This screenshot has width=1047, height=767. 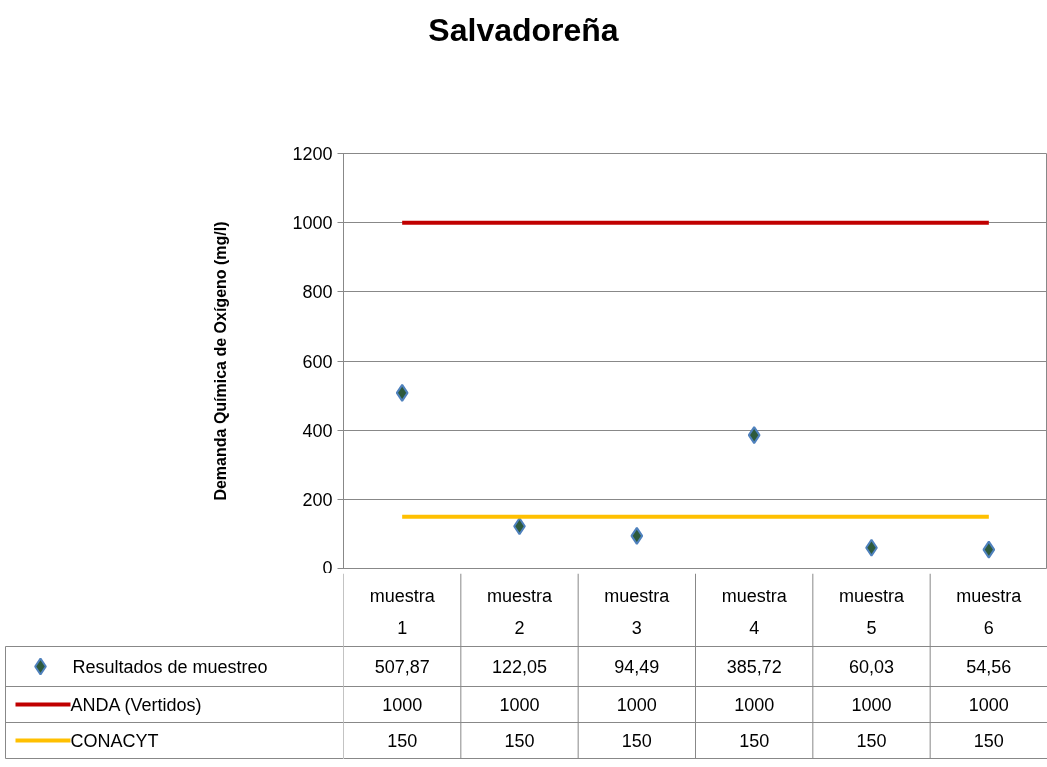 What do you see at coordinates (312, 223) in the screenshot?
I see `y-tick-label: 1000` at bounding box center [312, 223].